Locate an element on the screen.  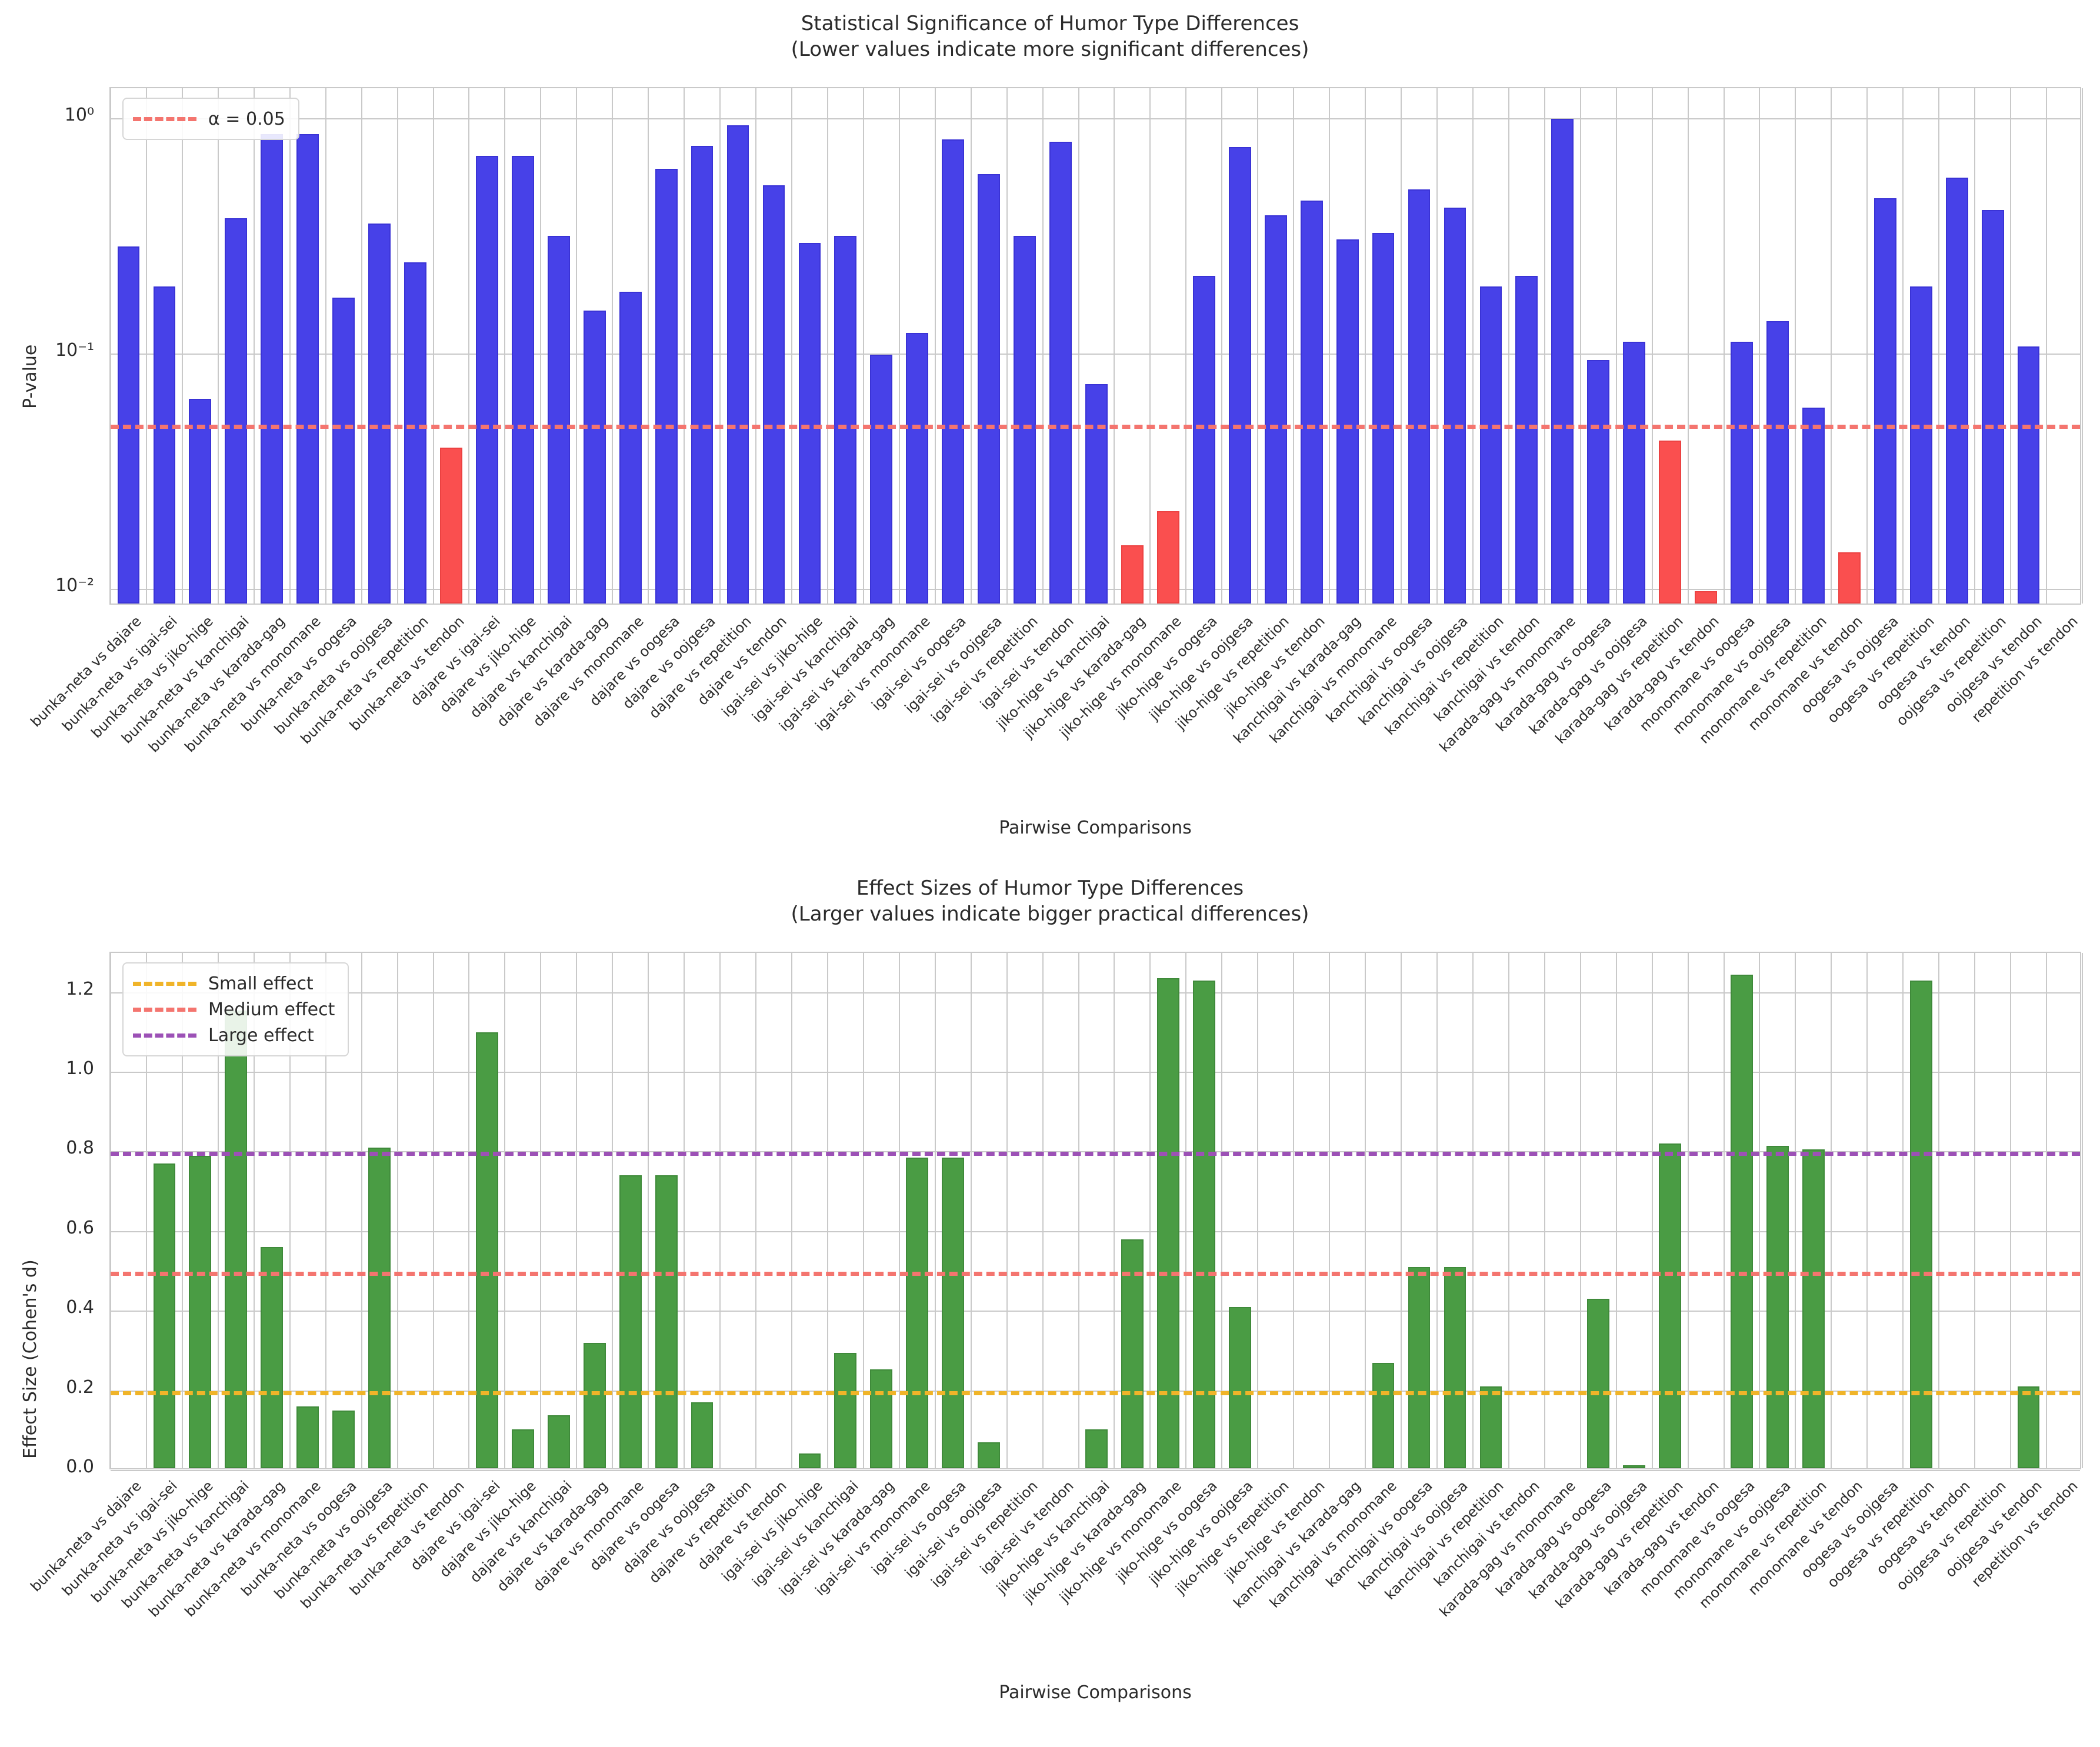
legend-item: Small effect is located at coordinates (234, 983).